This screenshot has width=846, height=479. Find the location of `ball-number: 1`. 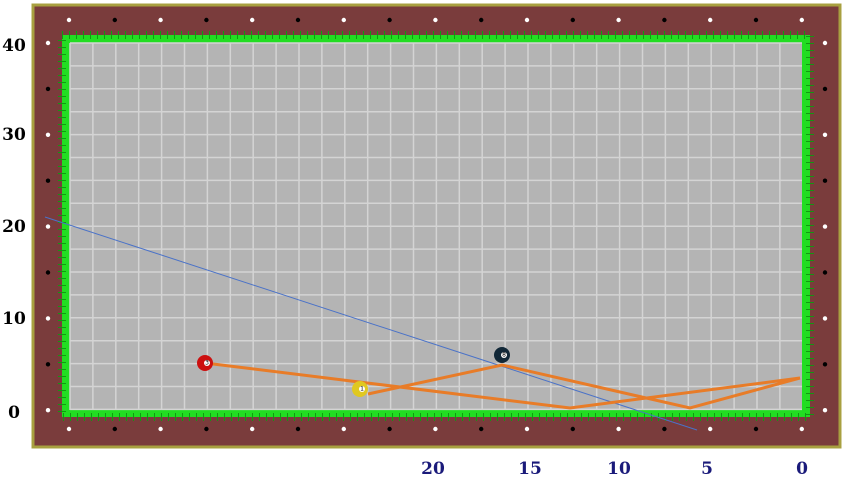

ball-number: 1 is located at coordinates (362, 389).